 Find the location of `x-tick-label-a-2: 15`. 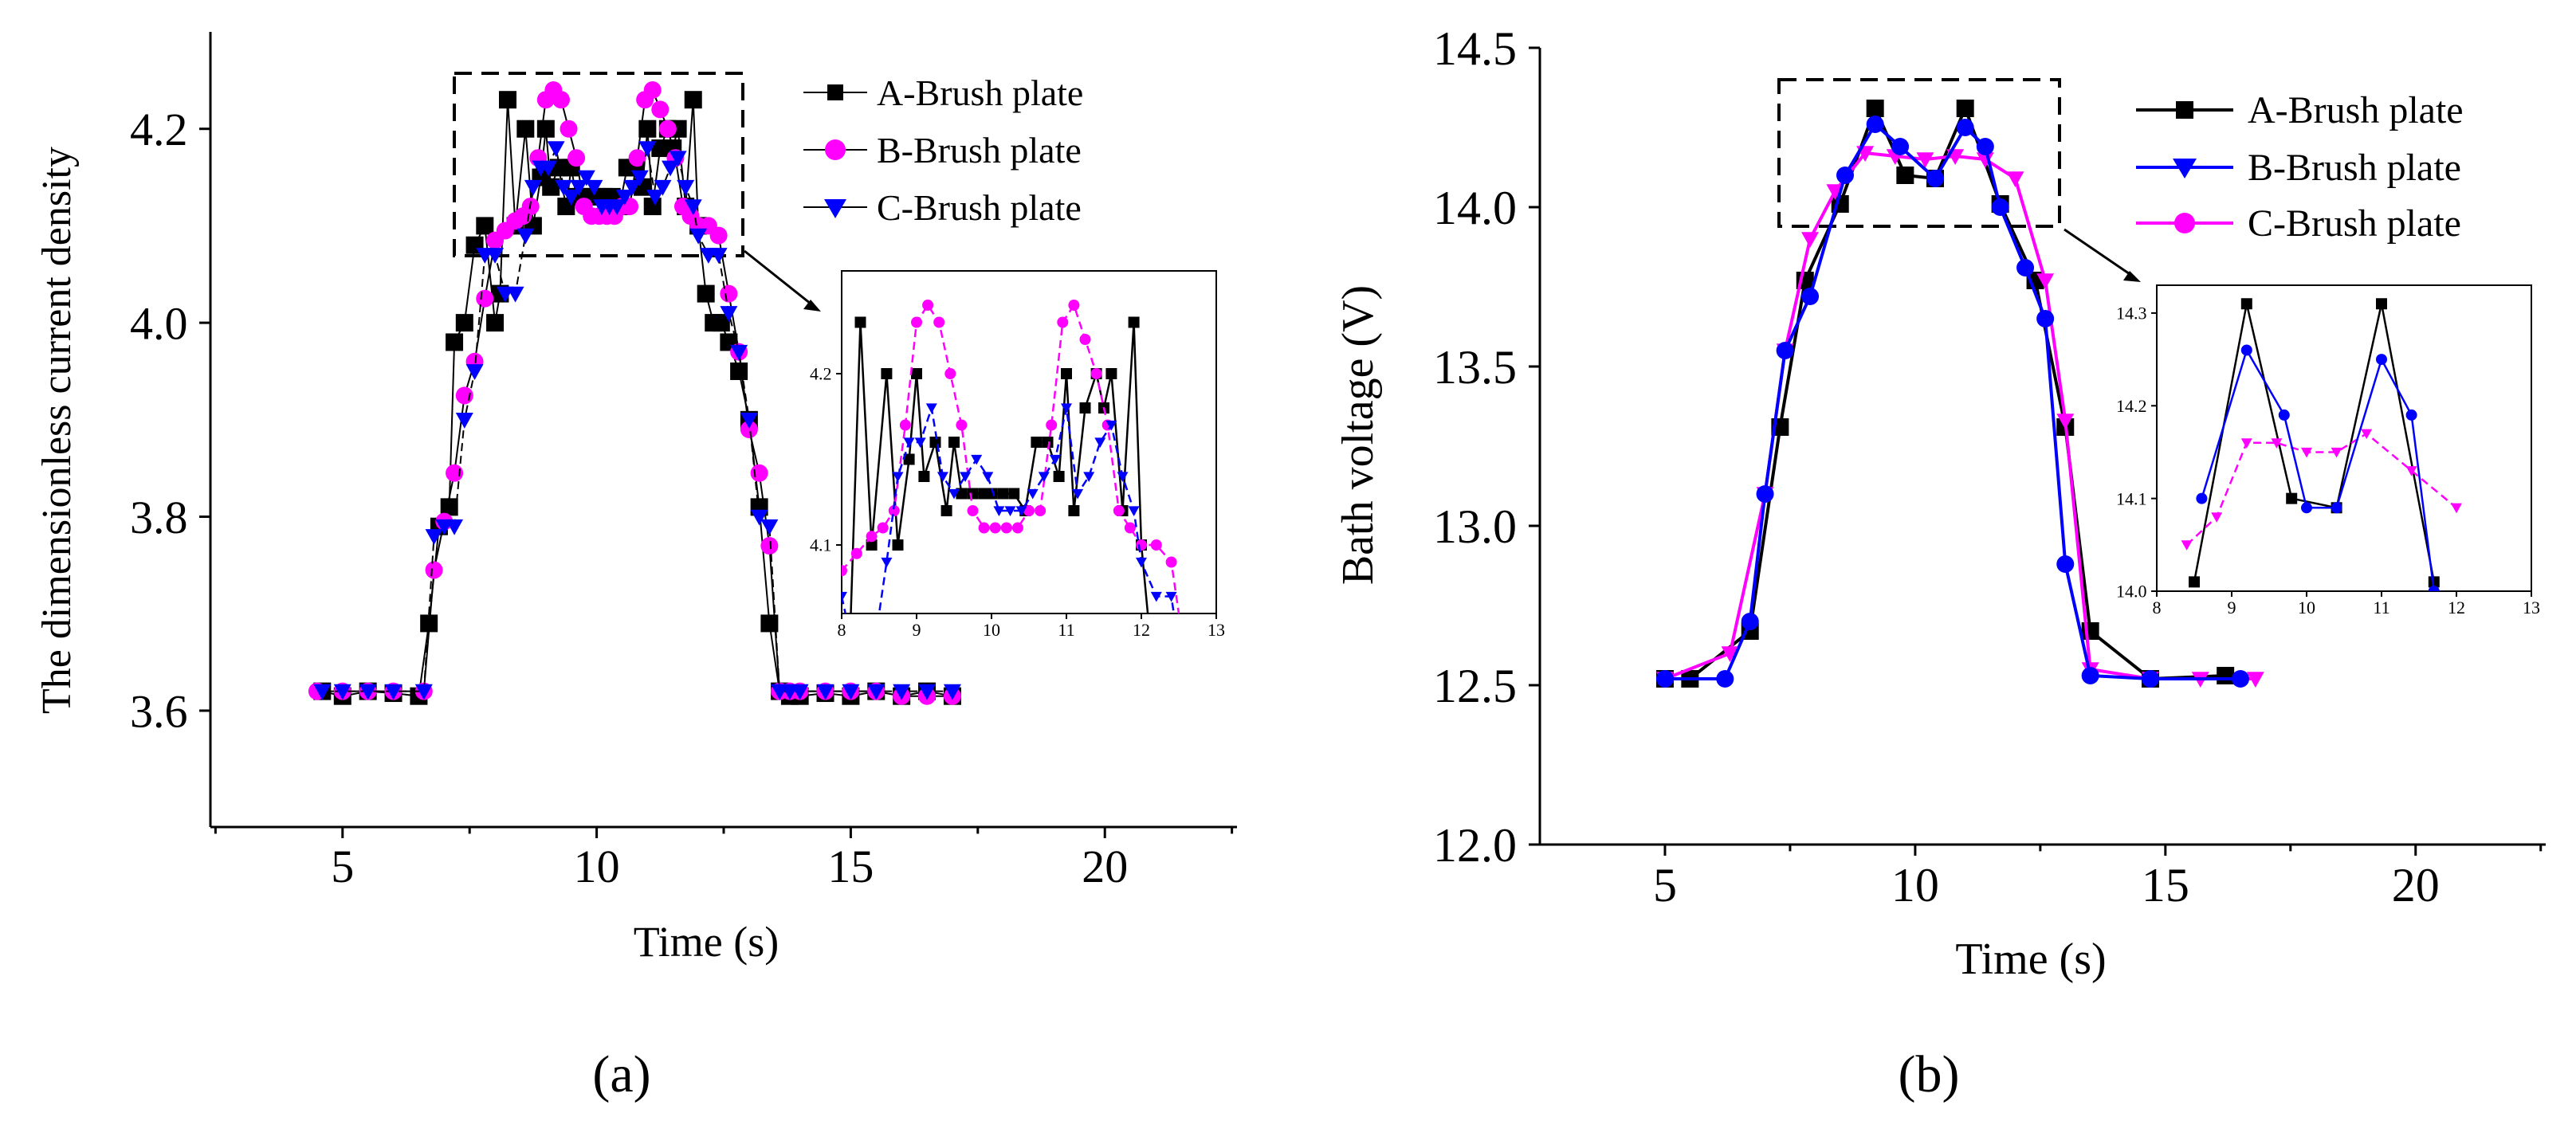

x-tick-label-a-2: 15 is located at coordinates (850, 866).